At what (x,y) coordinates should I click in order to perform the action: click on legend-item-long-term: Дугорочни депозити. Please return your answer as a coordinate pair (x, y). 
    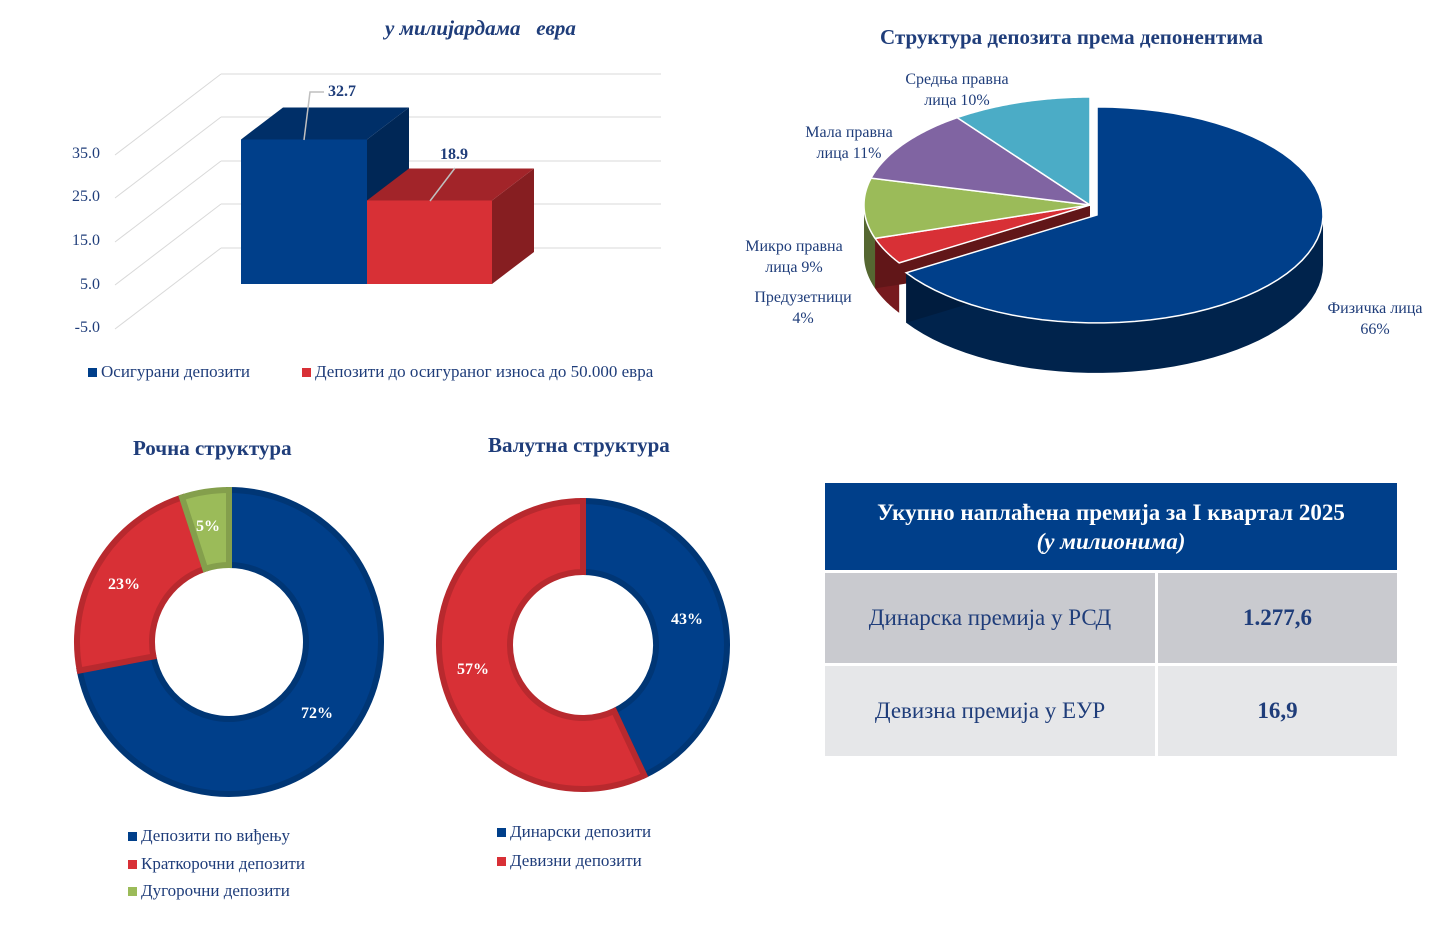
    Looking at the image, I should click on (209, 891).